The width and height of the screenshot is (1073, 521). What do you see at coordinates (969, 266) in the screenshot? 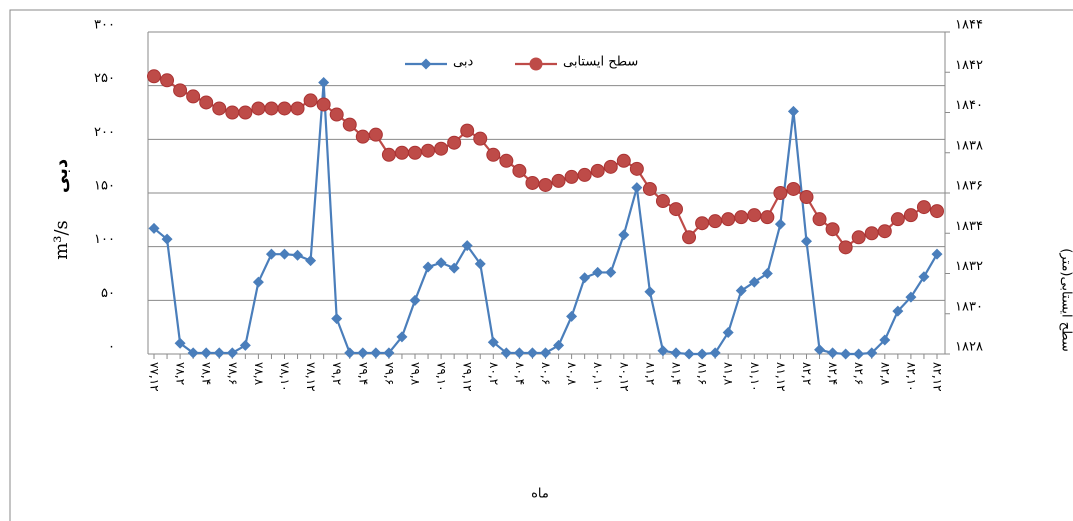
I see `y2-tick-label: ۱۸۳۲` at bounding box center [969, 266].